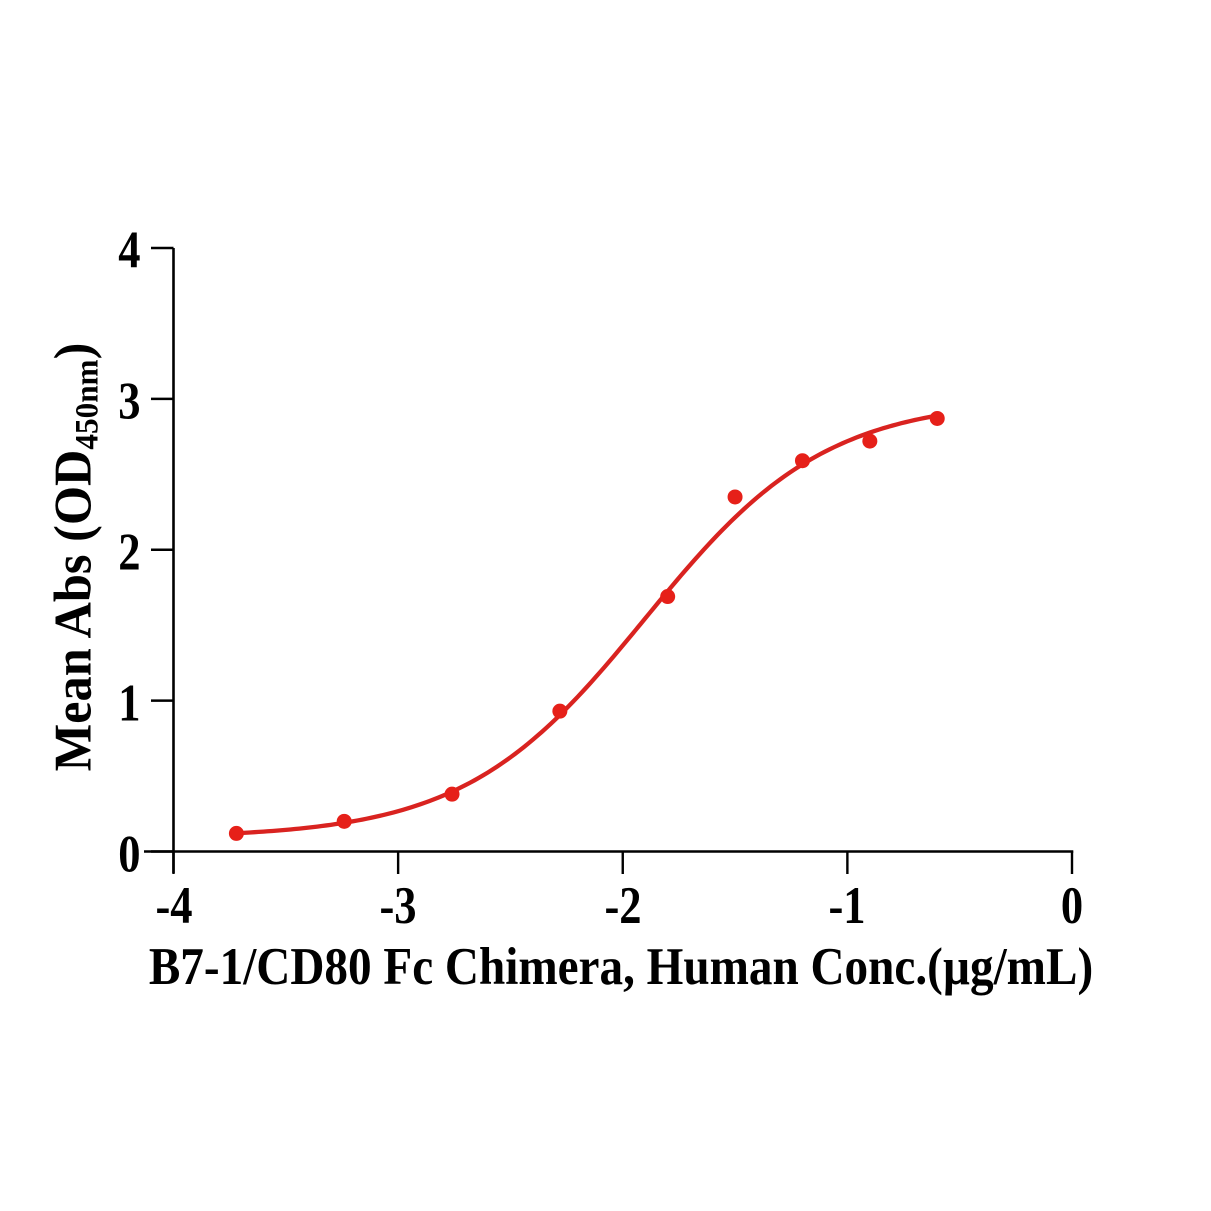 This screenshot has width=1211, height=1211. I want to click on x-tick-label: -1, so click(847, 906).